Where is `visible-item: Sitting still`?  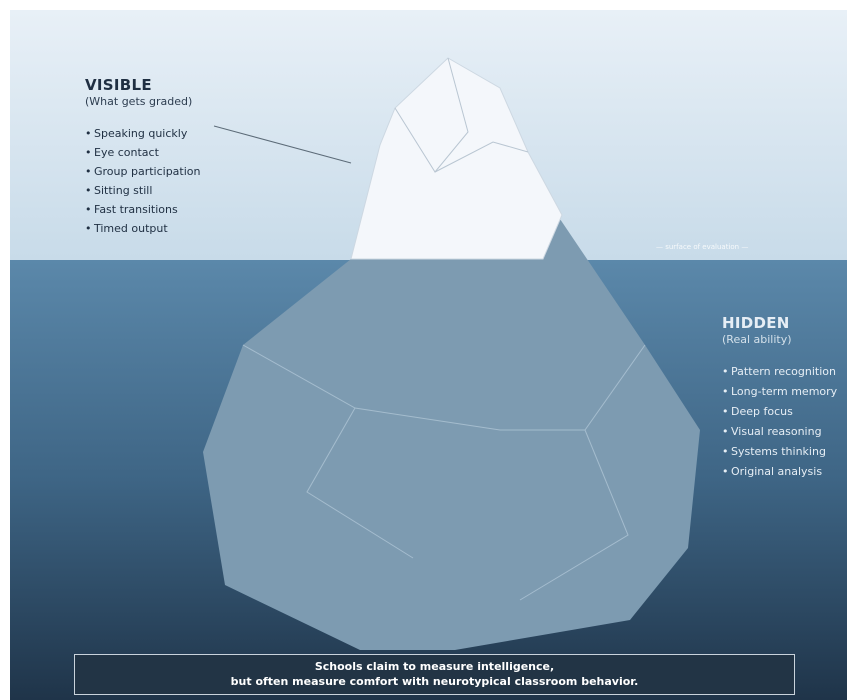
visible-item: Sitting still is located at coordinates (143, 190).